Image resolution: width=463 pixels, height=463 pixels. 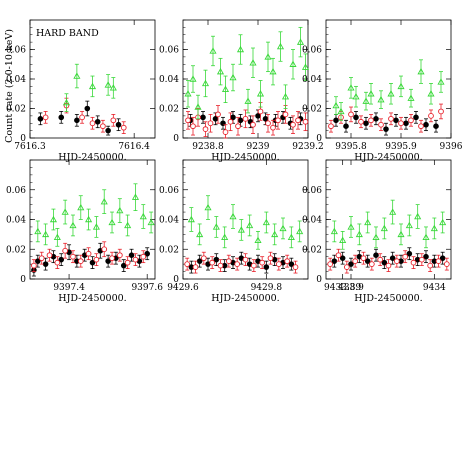 What do you see at coordinates (267, 288) in the screenshot?
I see `x-tick-label: 9429.8` at bounding box center [267, 288].